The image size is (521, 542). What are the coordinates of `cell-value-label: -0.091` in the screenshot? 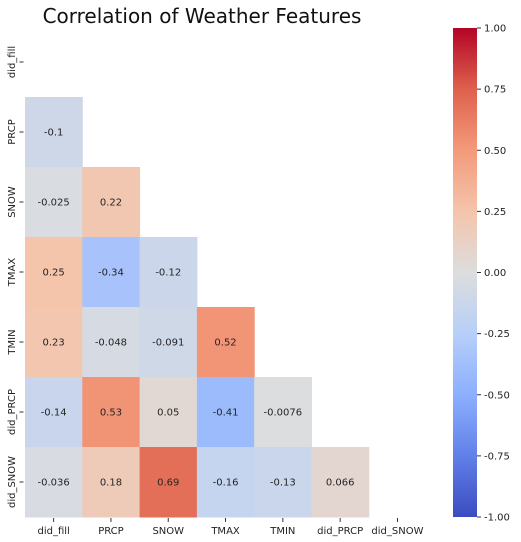 It's located at (168, 343).